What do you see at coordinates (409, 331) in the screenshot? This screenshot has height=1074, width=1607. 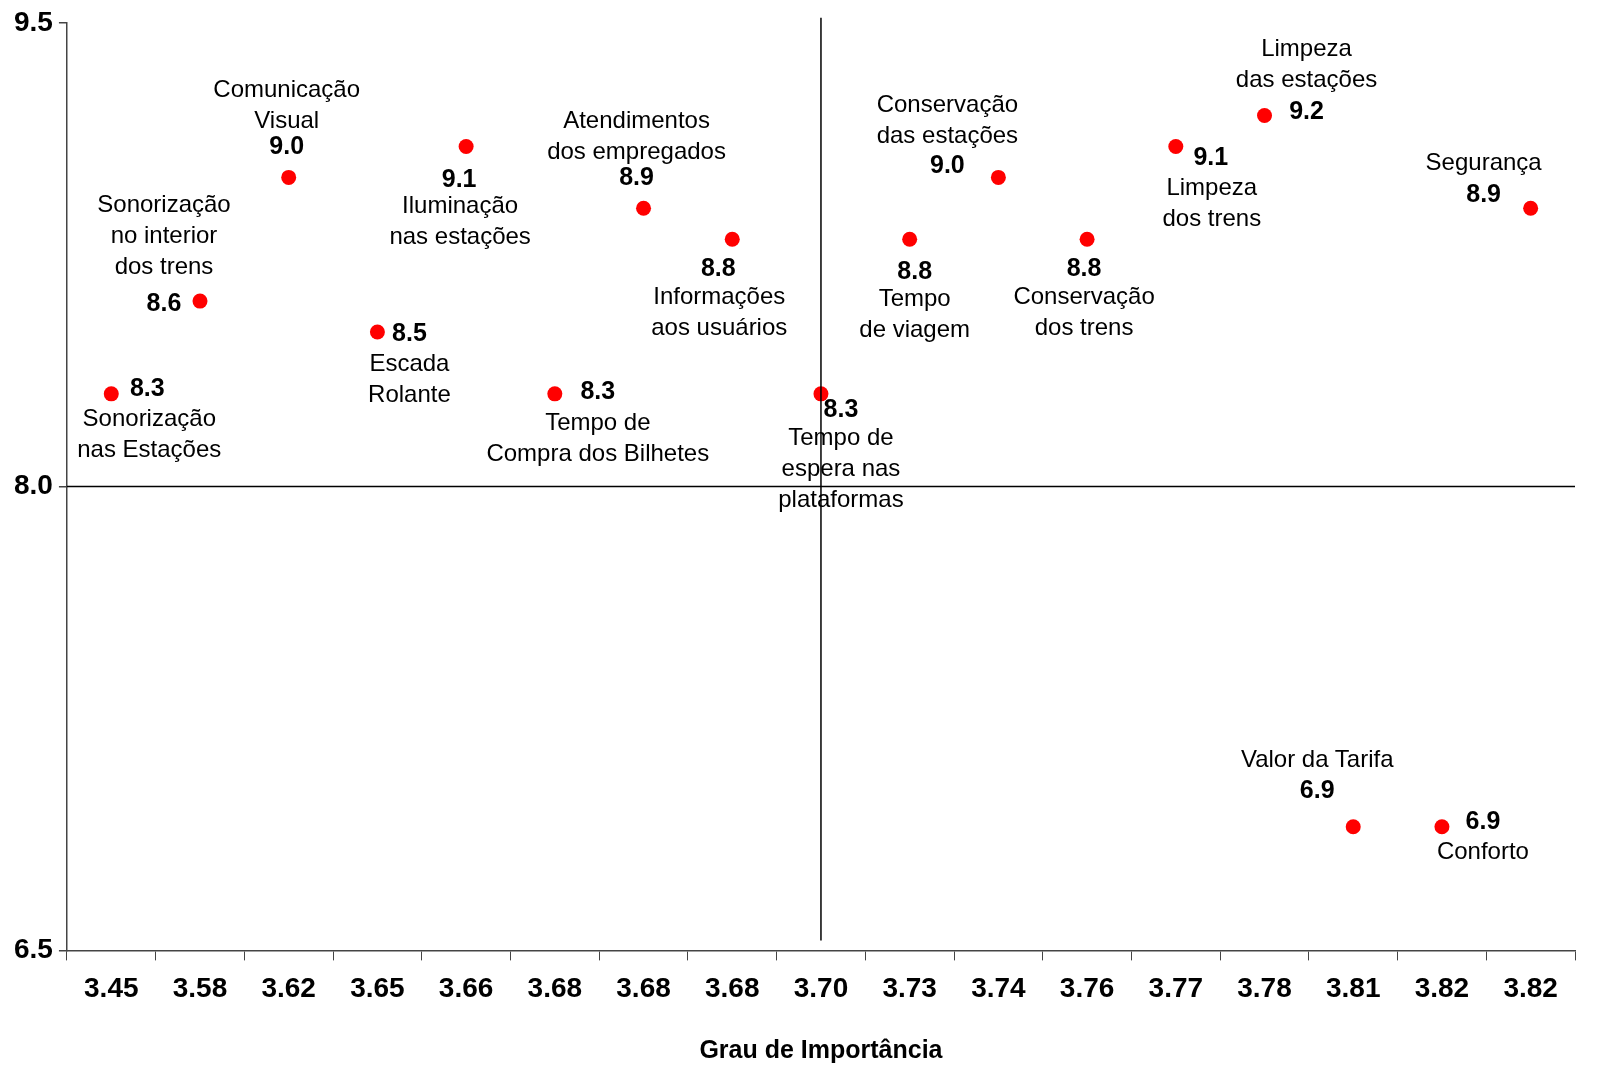 I see `data-label: 8.5` at bounding box center [409, 331].